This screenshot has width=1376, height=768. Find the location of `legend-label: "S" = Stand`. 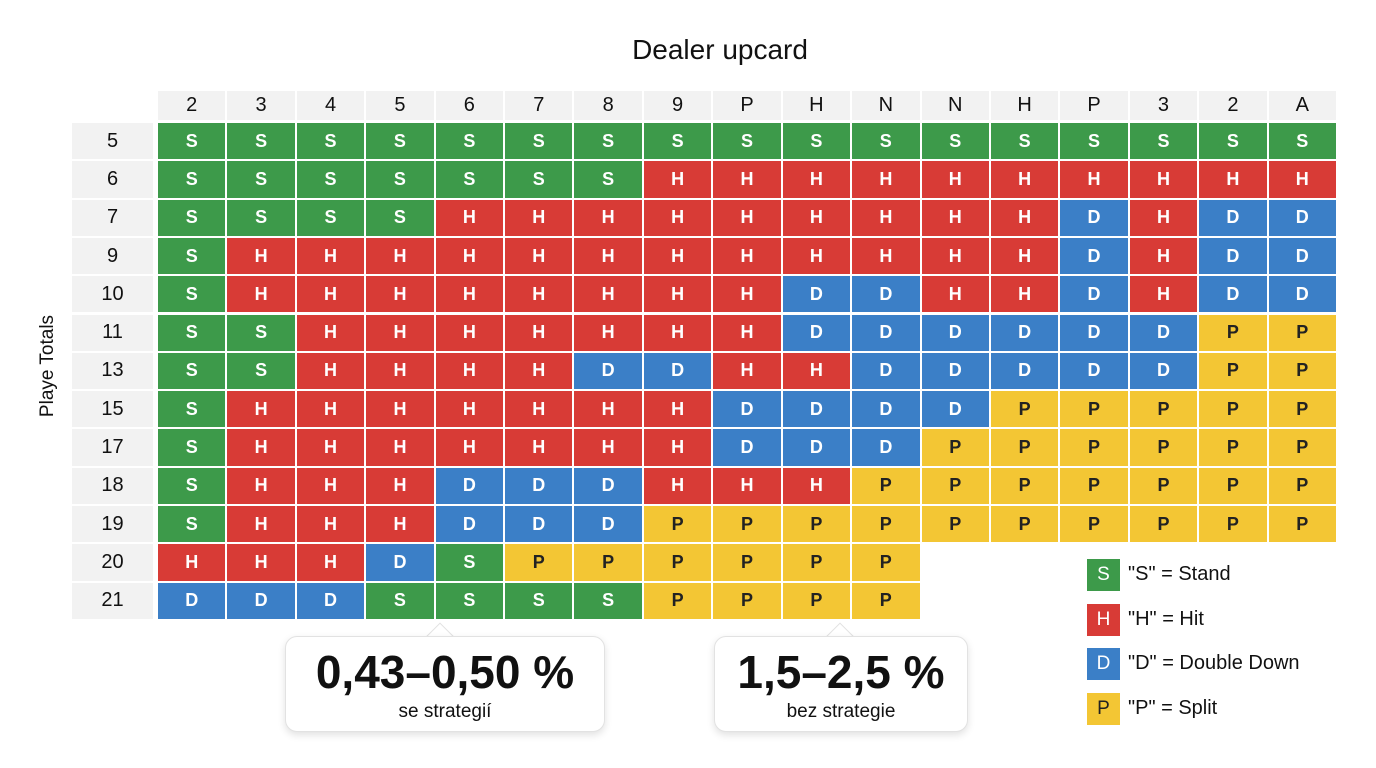

legend-label: "S" = Stand is located at coordinates (1179, 574).